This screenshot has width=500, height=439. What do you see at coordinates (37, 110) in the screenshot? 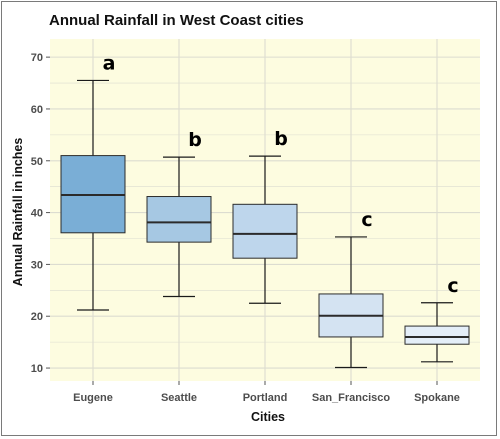
I see `y-tick-label: 60` at bounding box center [37, 110].